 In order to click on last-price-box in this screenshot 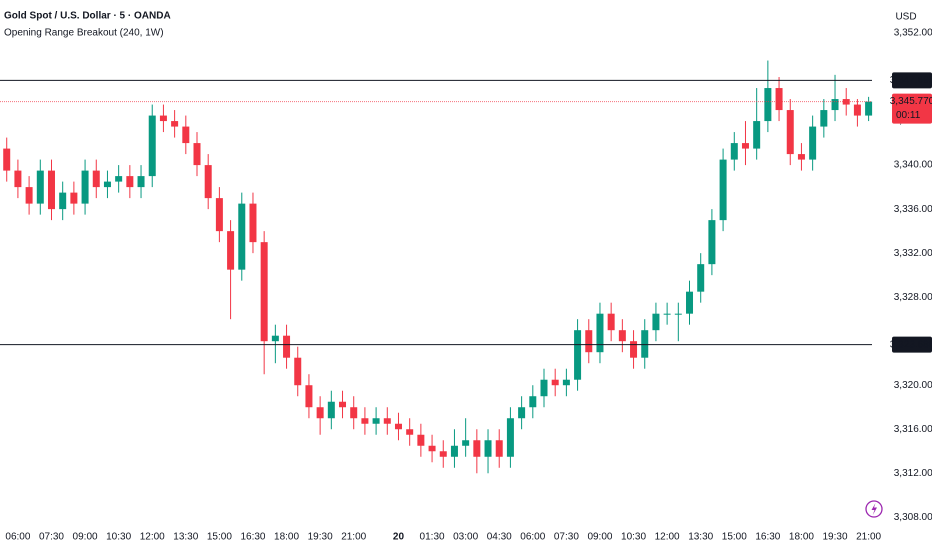, I will do `click(912, 108)`.